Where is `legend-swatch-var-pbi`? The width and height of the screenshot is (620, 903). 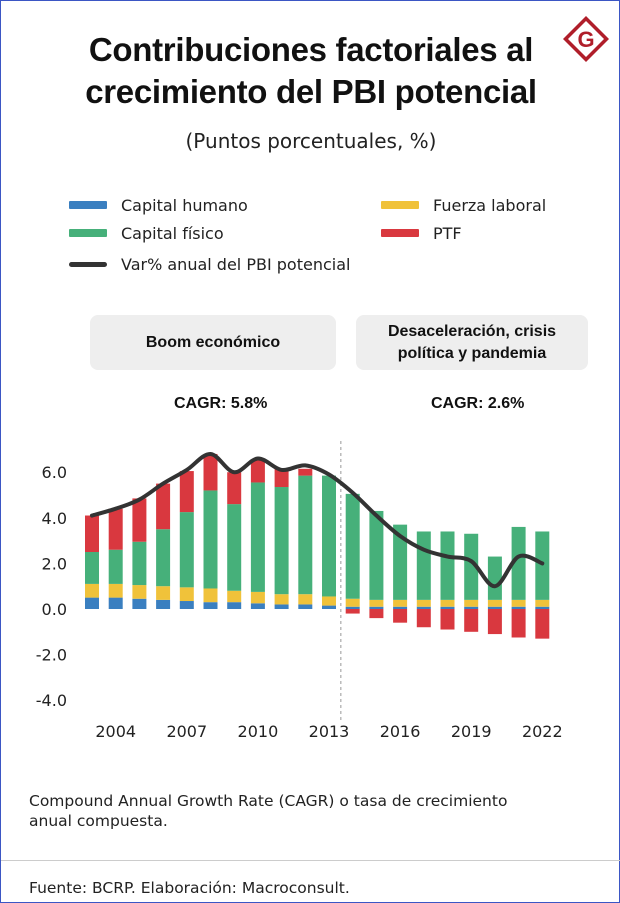 legend-swatch-var-pbi is located at coordinates (88, 264).